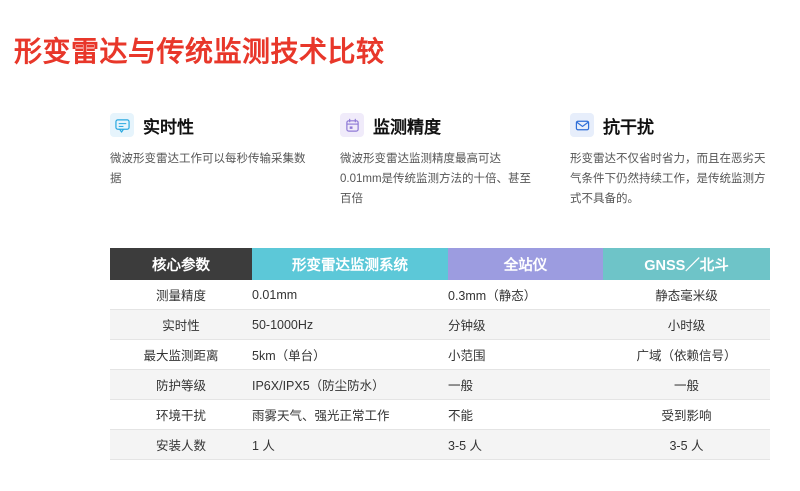  I want to click on column-header-total-station: 全站仪, so click(525, 264).